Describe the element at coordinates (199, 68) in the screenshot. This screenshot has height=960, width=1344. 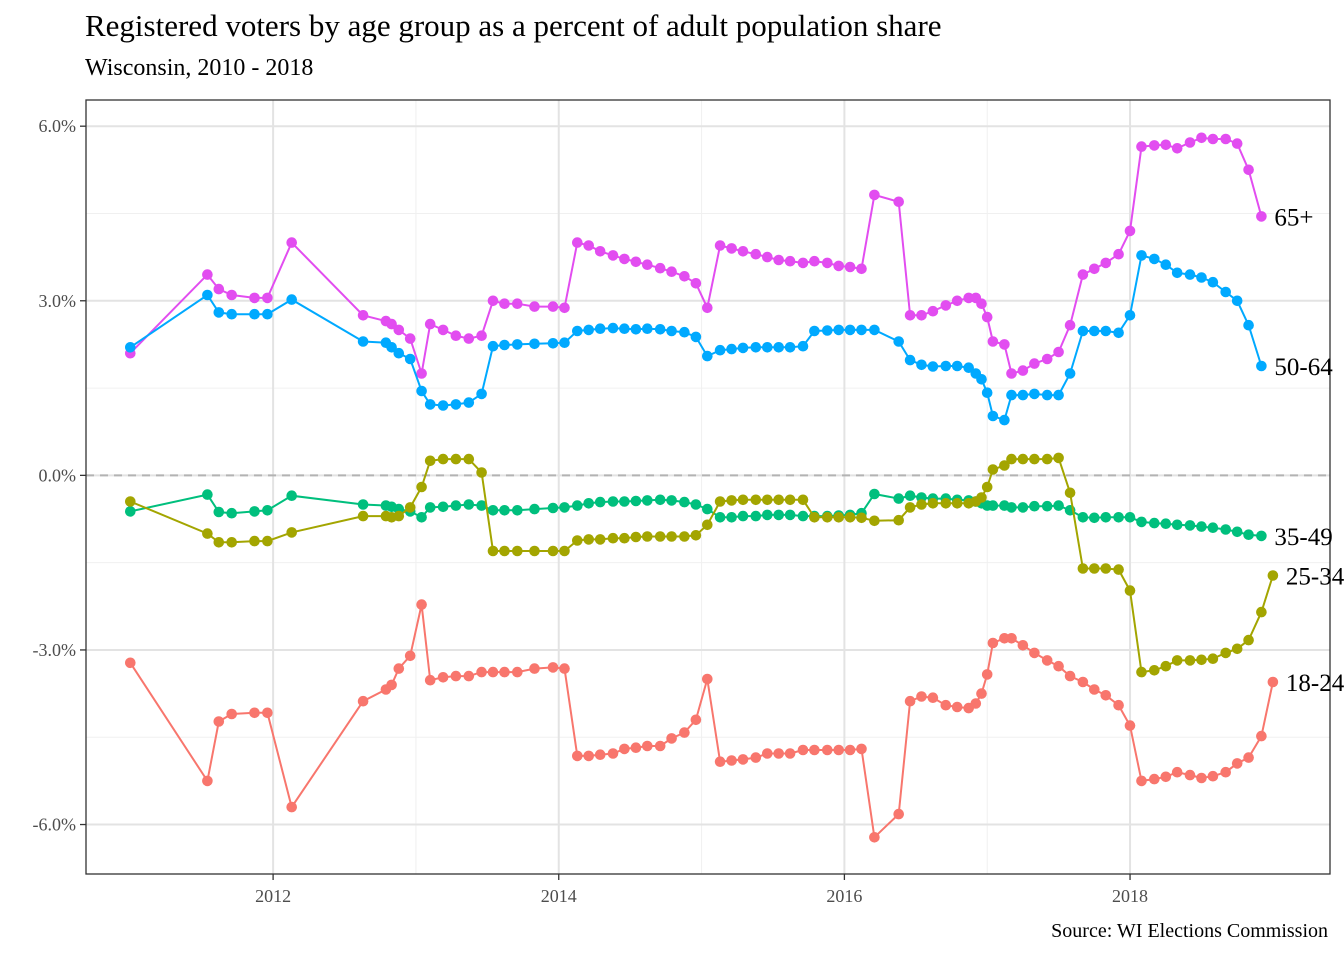
I see `chart-subtitle: Wisconsin, 2010 - 2018` at that location.